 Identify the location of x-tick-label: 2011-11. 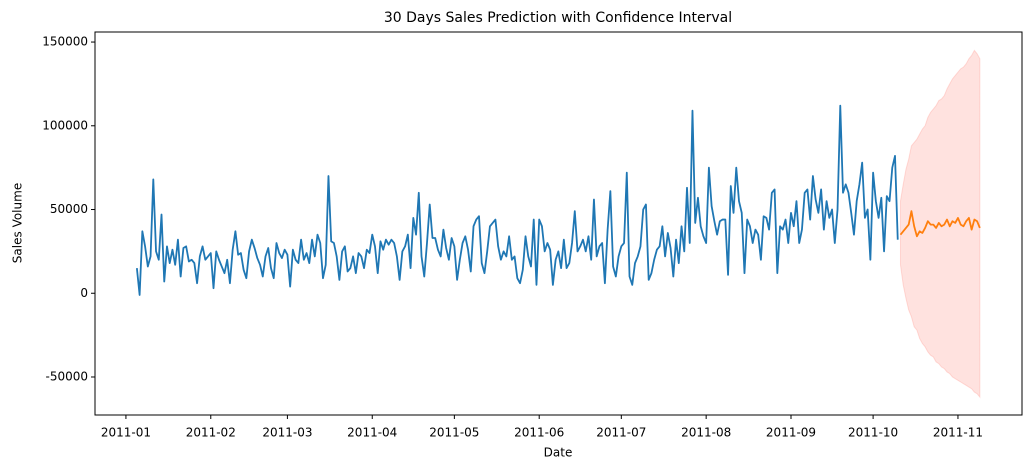
(958, 433).